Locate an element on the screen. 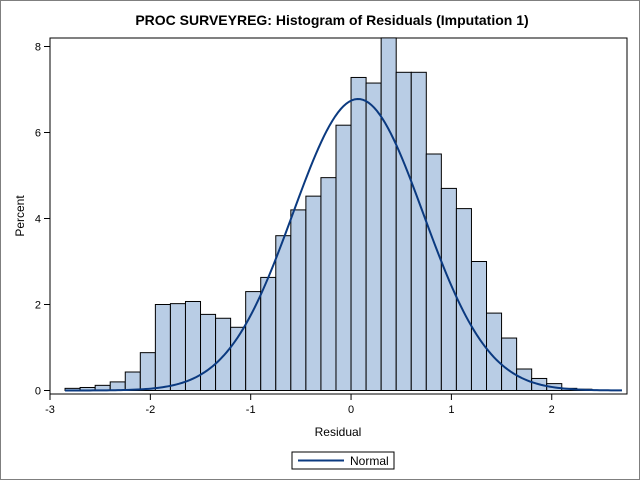 The width and height of the screenshot is (640, 480). x-tick-label: -2 is located at coordinates (150, 410).